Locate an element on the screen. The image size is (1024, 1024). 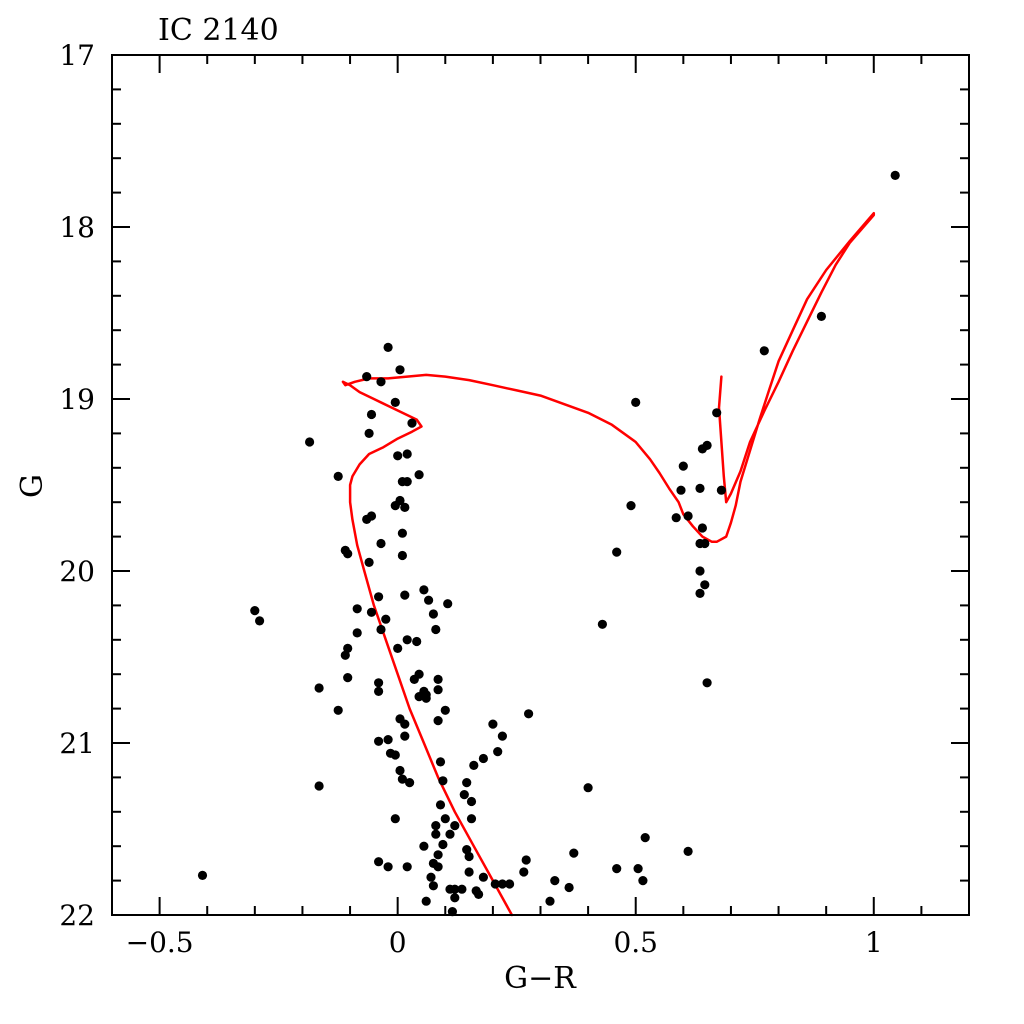
y-tick-label: 17 is located at coordinates (77, 55).